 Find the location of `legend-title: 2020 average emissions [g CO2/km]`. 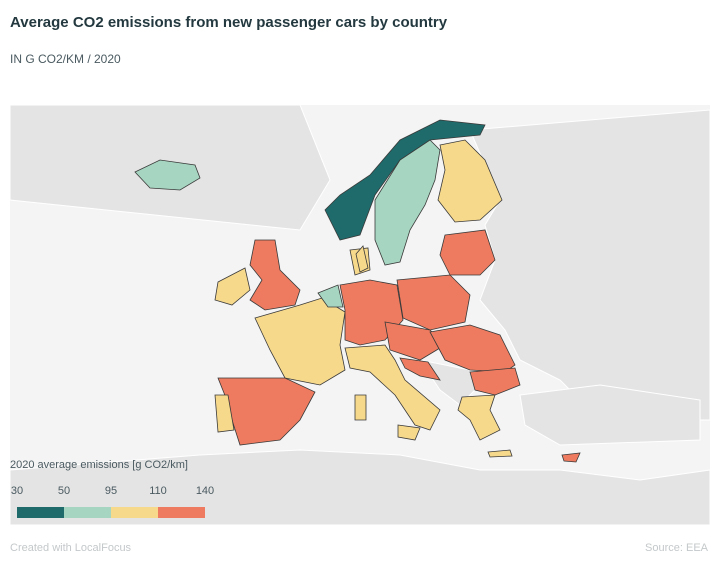

legend-title: 2020 average emissions [g CO2/km] is located at coordinates (99, 465).